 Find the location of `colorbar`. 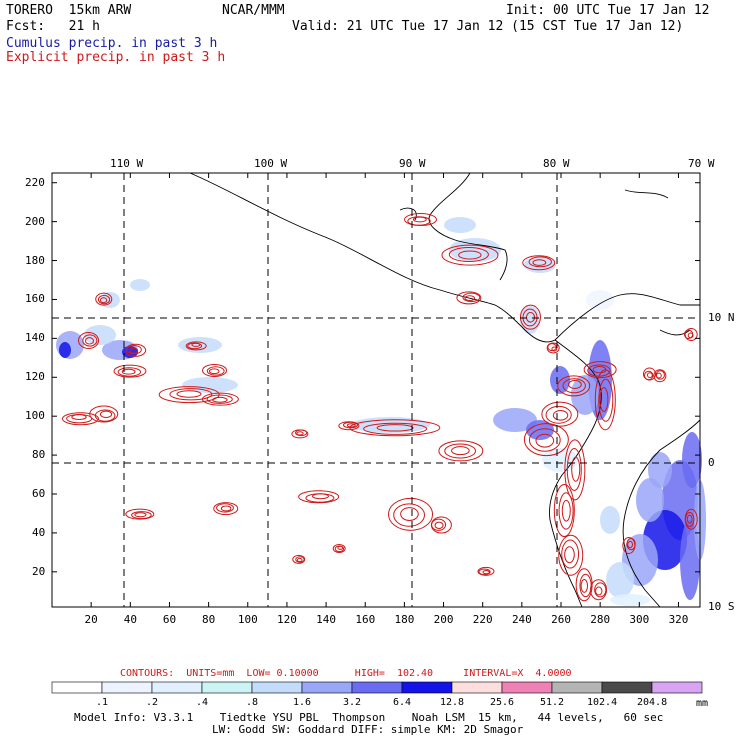

colorbar is located at coordinates (377, 687).